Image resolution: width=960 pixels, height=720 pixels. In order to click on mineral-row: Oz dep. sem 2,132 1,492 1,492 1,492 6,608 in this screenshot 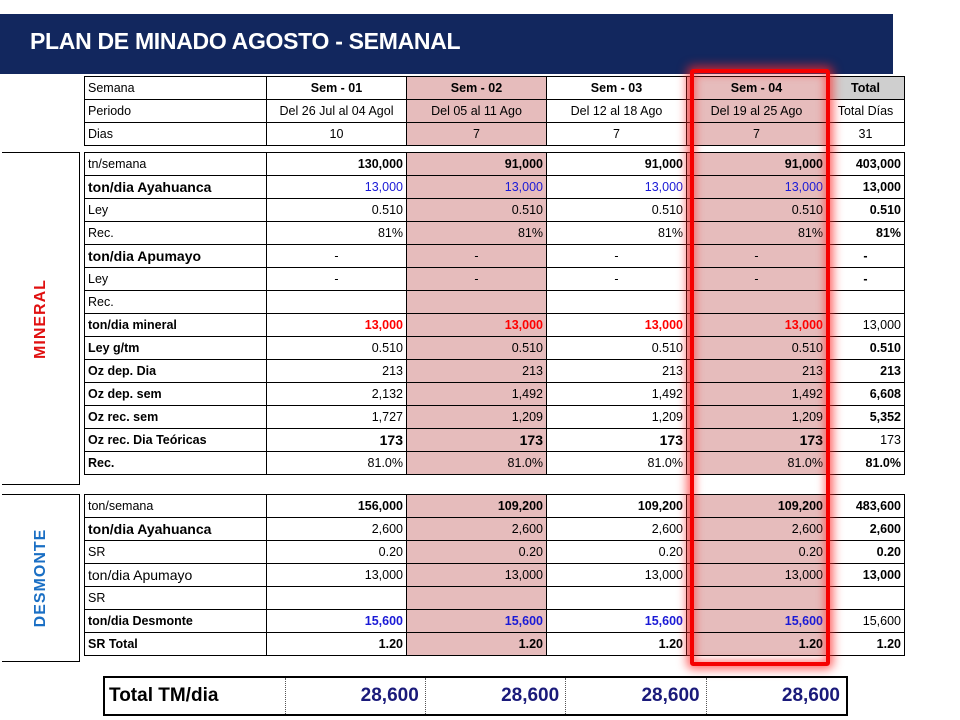, I will do `click(494, 394)`.